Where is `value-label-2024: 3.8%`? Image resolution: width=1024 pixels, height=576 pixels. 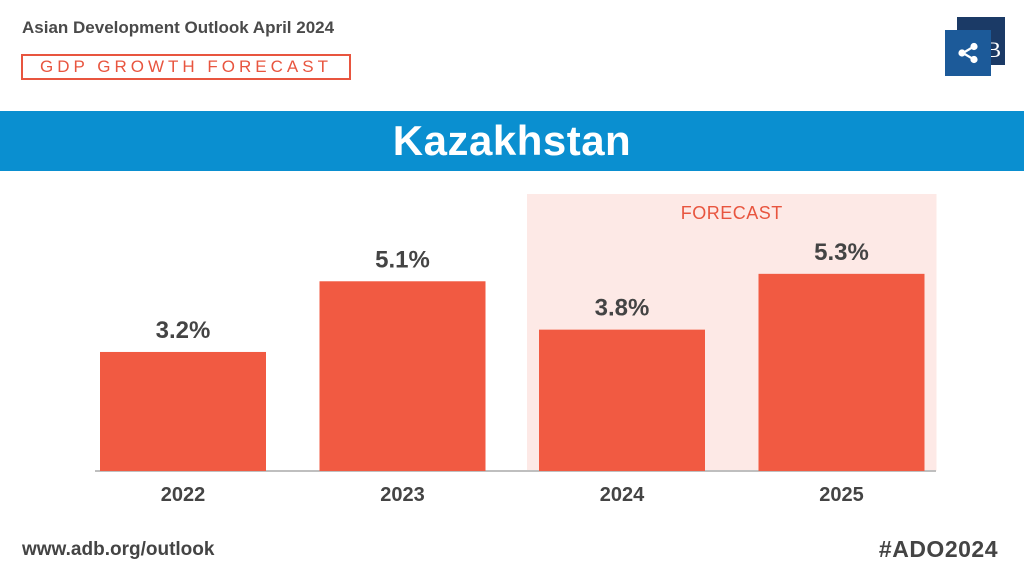 value-label-2024: 3.8% is located at coordinates (622, 308).